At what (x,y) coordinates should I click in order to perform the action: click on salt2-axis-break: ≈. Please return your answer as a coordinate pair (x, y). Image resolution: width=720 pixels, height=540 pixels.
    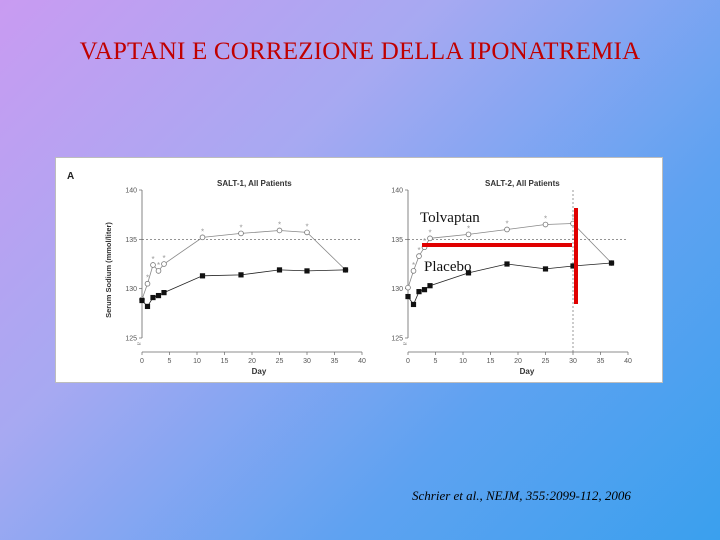
    Looking at the image, I should click on (405, 344).